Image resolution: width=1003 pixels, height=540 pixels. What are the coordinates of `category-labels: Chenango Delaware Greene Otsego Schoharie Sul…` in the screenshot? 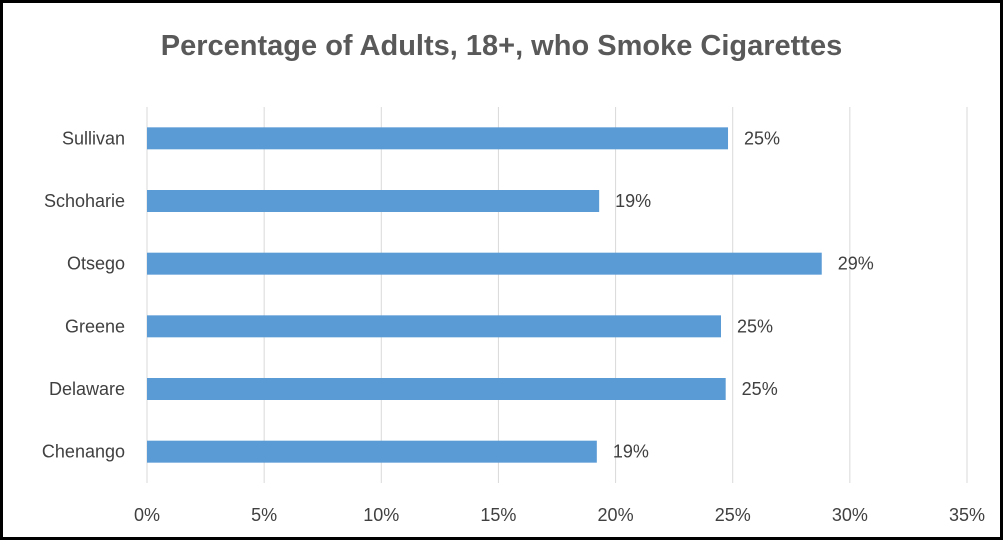 It's located at (83, 294).